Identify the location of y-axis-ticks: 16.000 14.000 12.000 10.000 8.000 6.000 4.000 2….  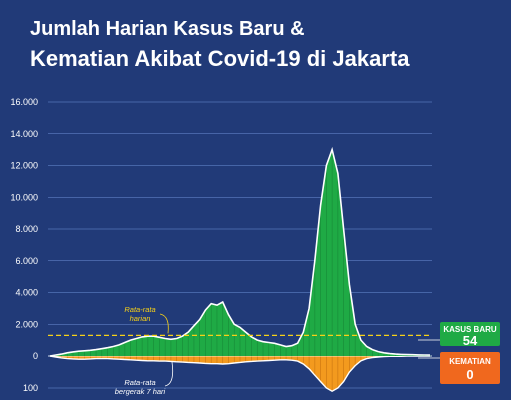
(24, 245).